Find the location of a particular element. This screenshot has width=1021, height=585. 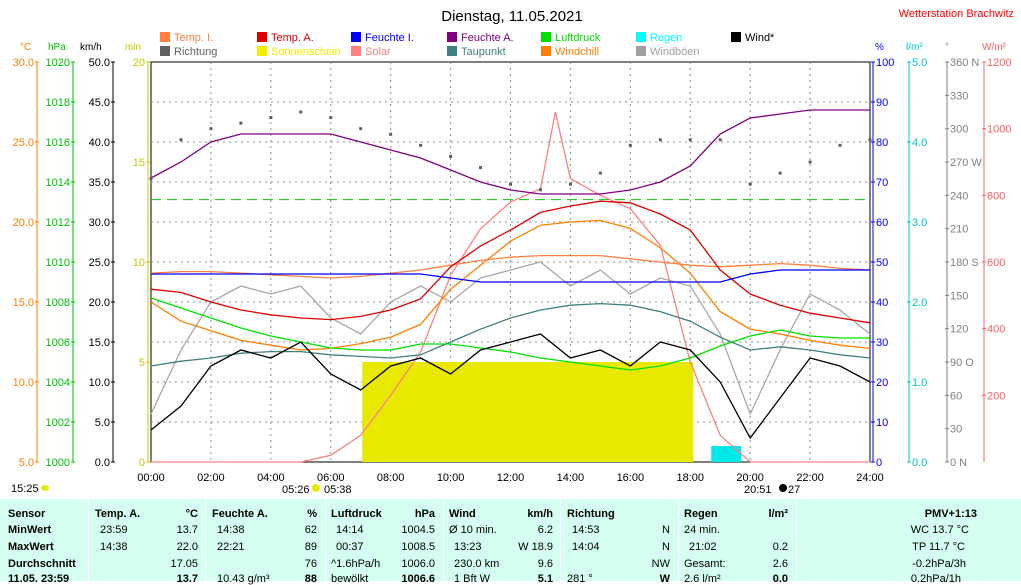

axis-unit-header: °C is located at coordinates (25, 47).